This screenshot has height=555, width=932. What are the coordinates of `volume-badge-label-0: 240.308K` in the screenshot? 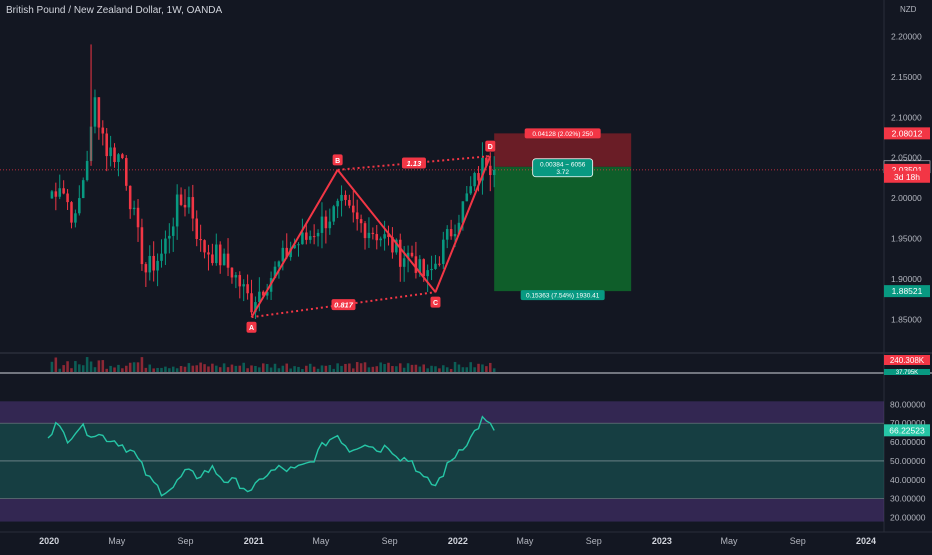 It's located at (907, 360).